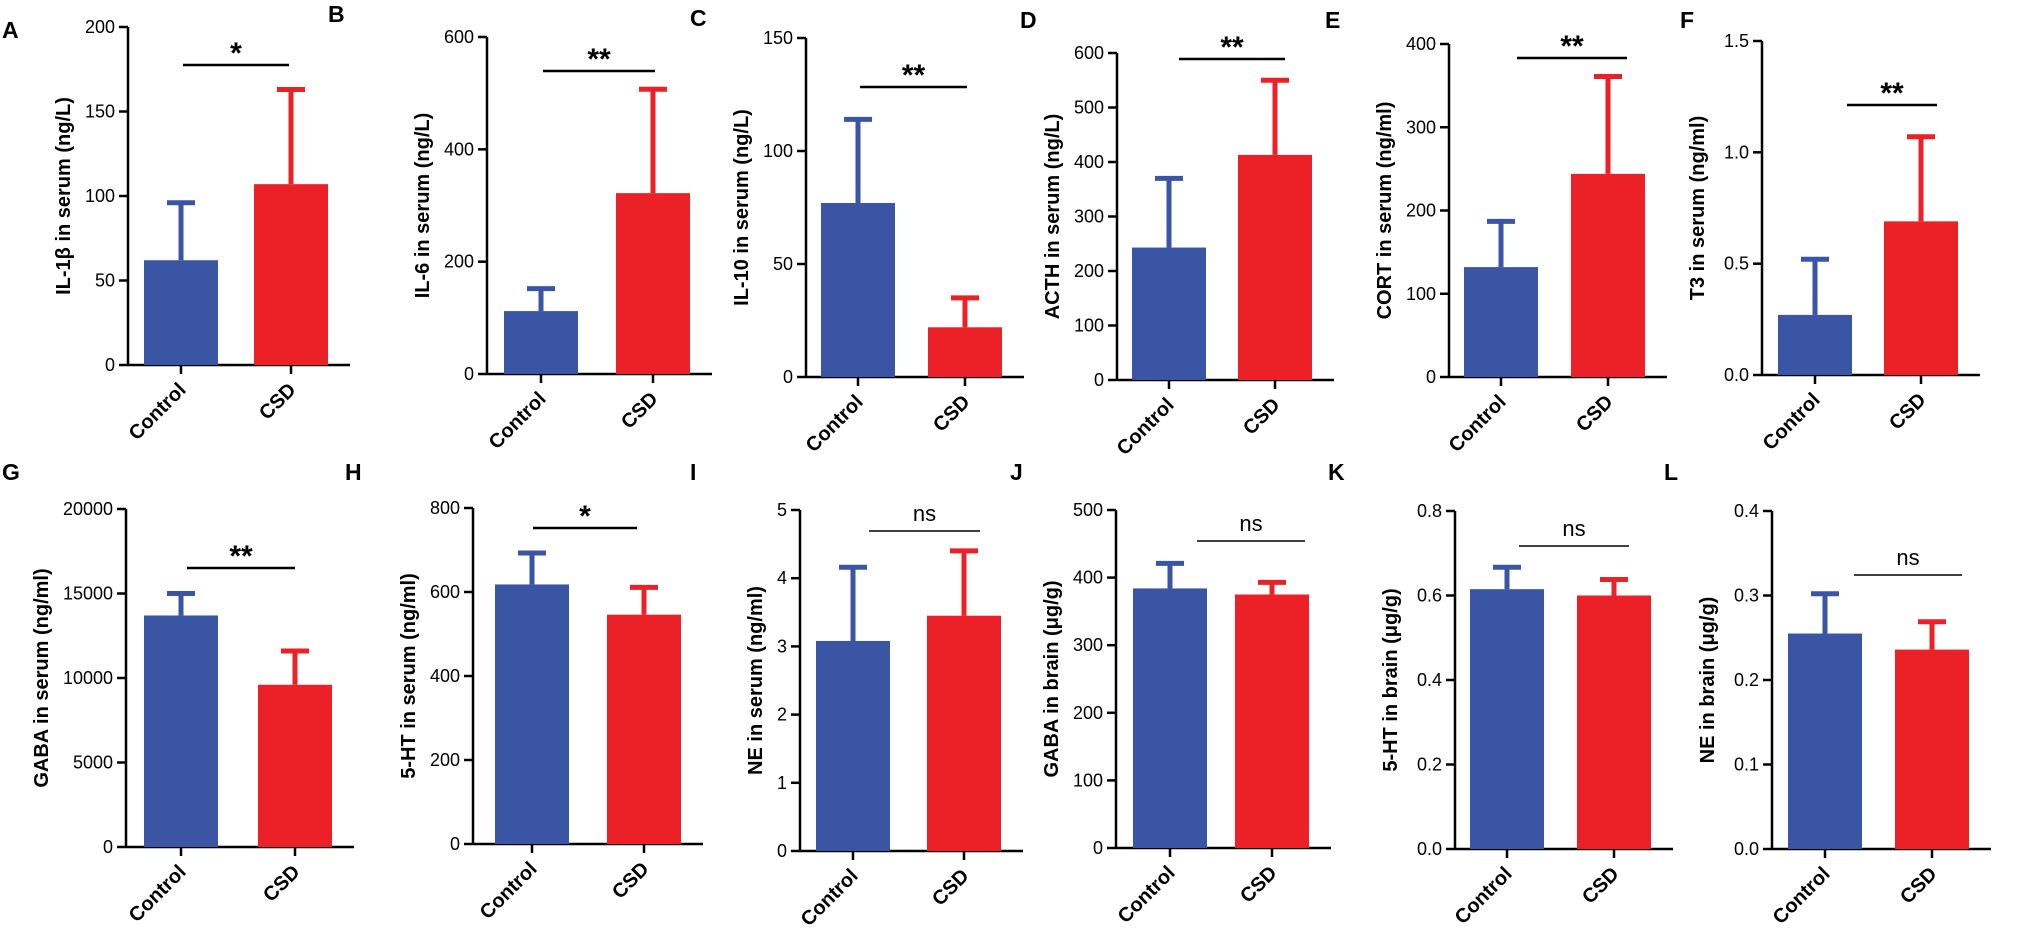 The height and width of the screenshot is (942, 2017). I want to click on y-tick-label: 3, so click(782, 646).